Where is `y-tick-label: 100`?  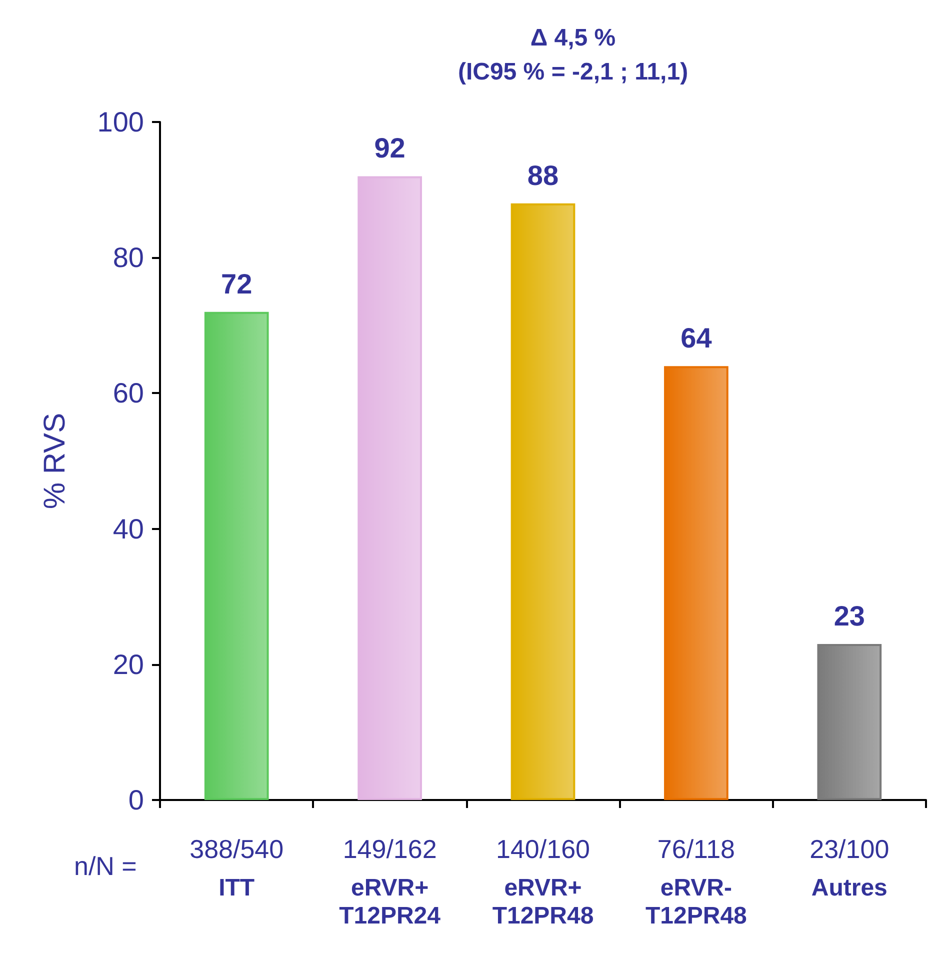 y-tick-label: 100 is located at coordinates (120, 122).